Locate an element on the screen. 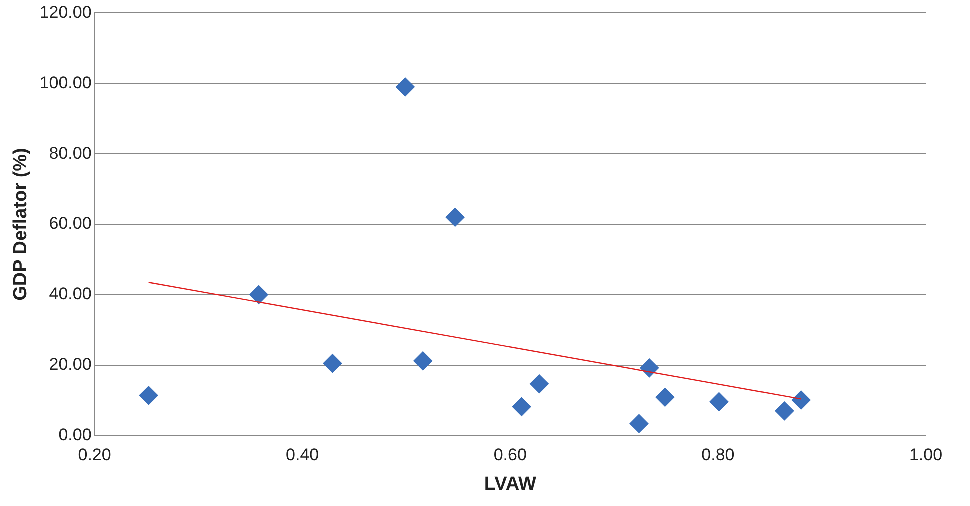 This screenshot has width=970, height=506. y-tick-label: 80.00 is located at coordinates (70, 153).